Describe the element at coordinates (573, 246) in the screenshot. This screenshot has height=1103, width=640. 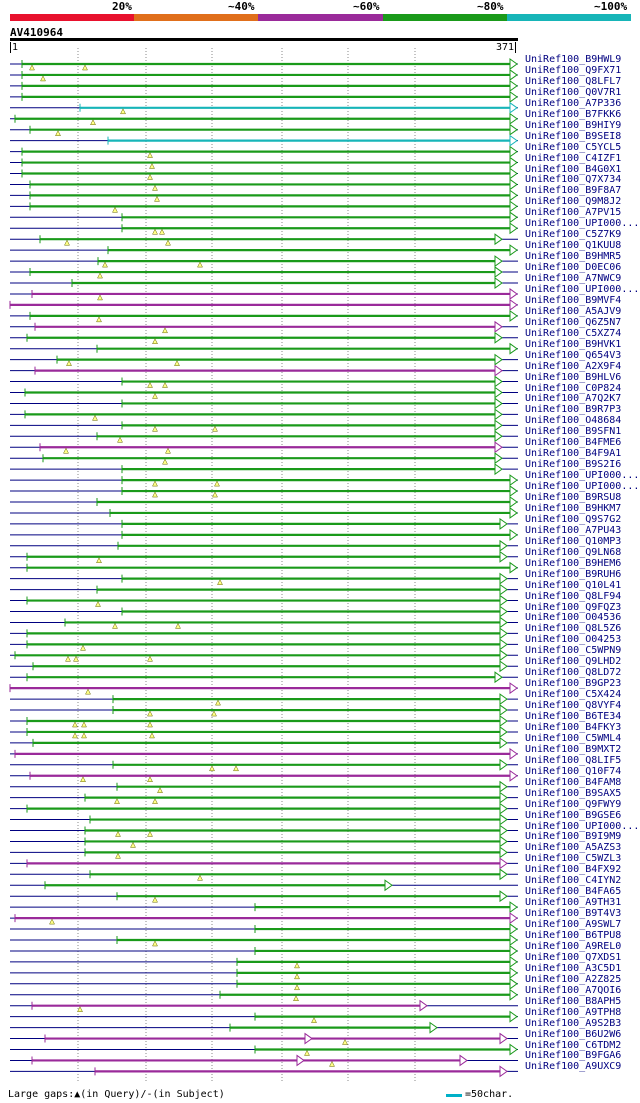
I see `hit-label: UniRef100_Q1KUU8` at that location.